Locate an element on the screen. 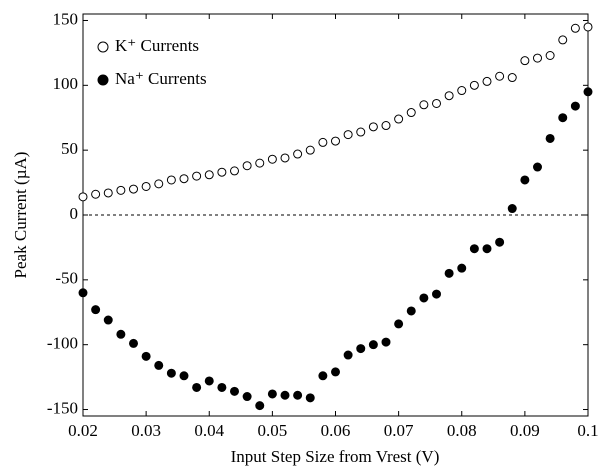 Image resolution: width=611 pixels, height=470 pixels. x-tick-label: 0.06 is located at coordinates (336, 430).